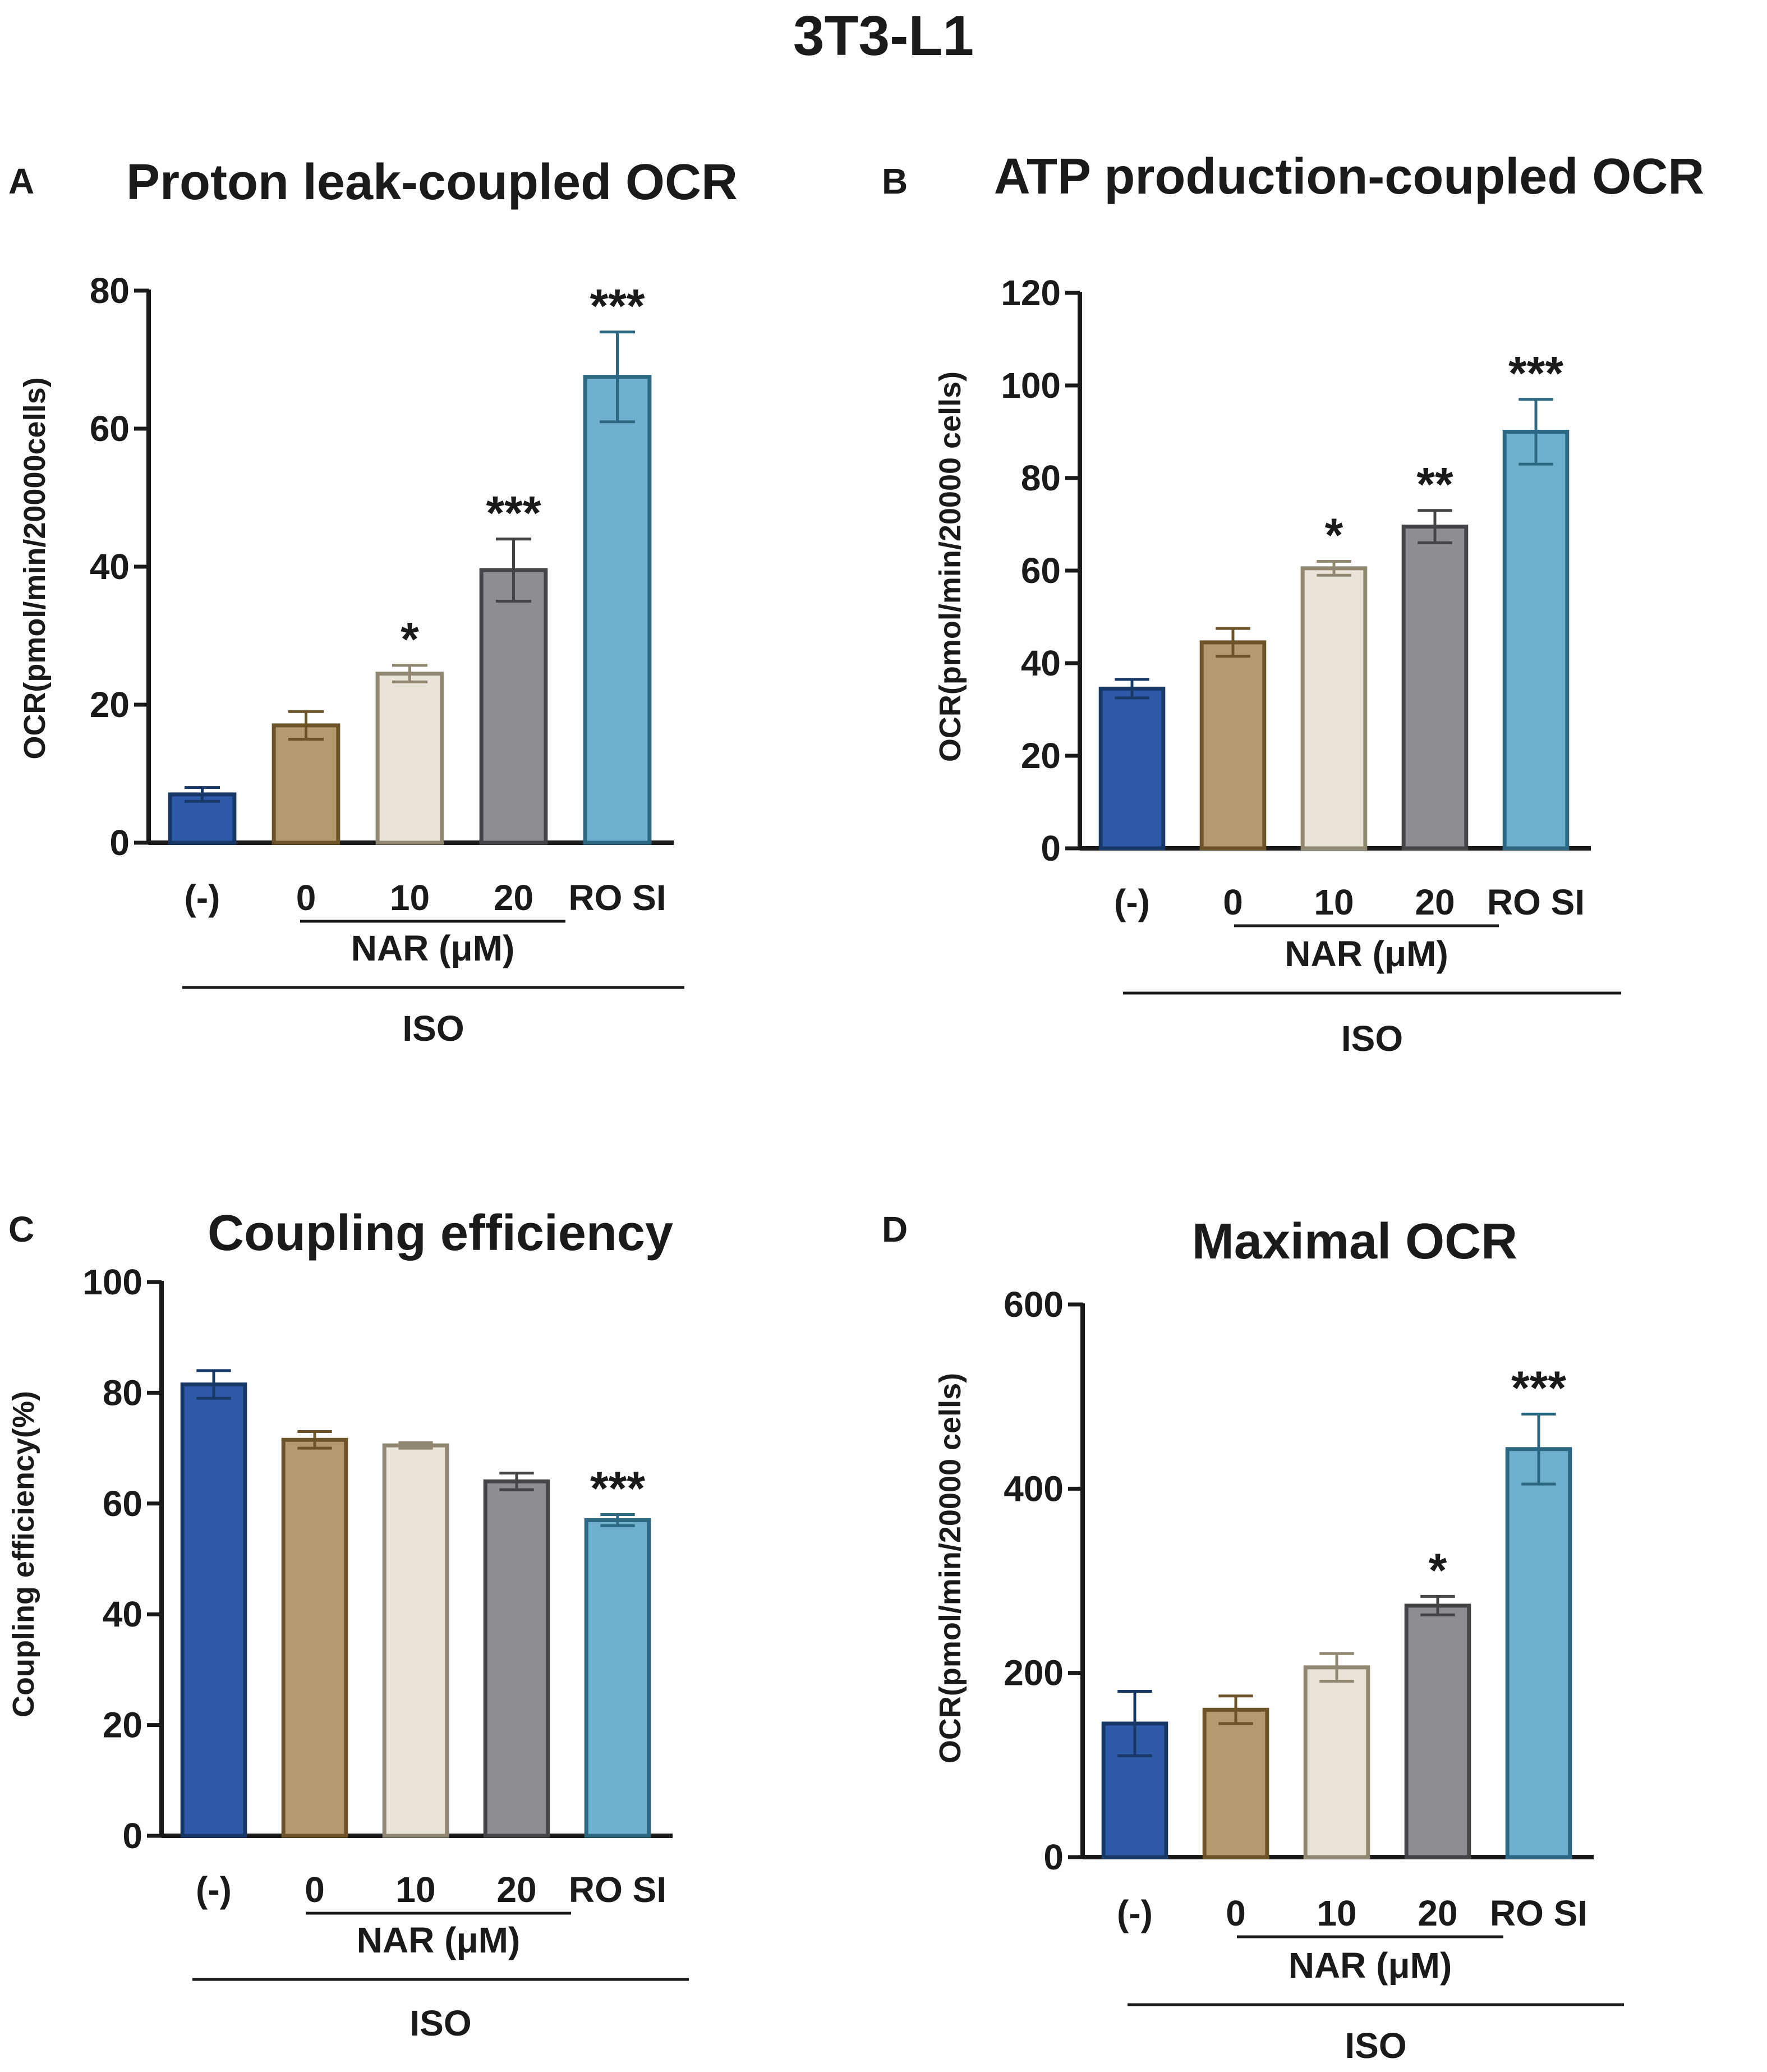 The height and width of the screenshot is (2072, 1767). Describe the element at coordinates (1034, 1673) in the screenshot. I see `y-tick-label: 200` at that location.